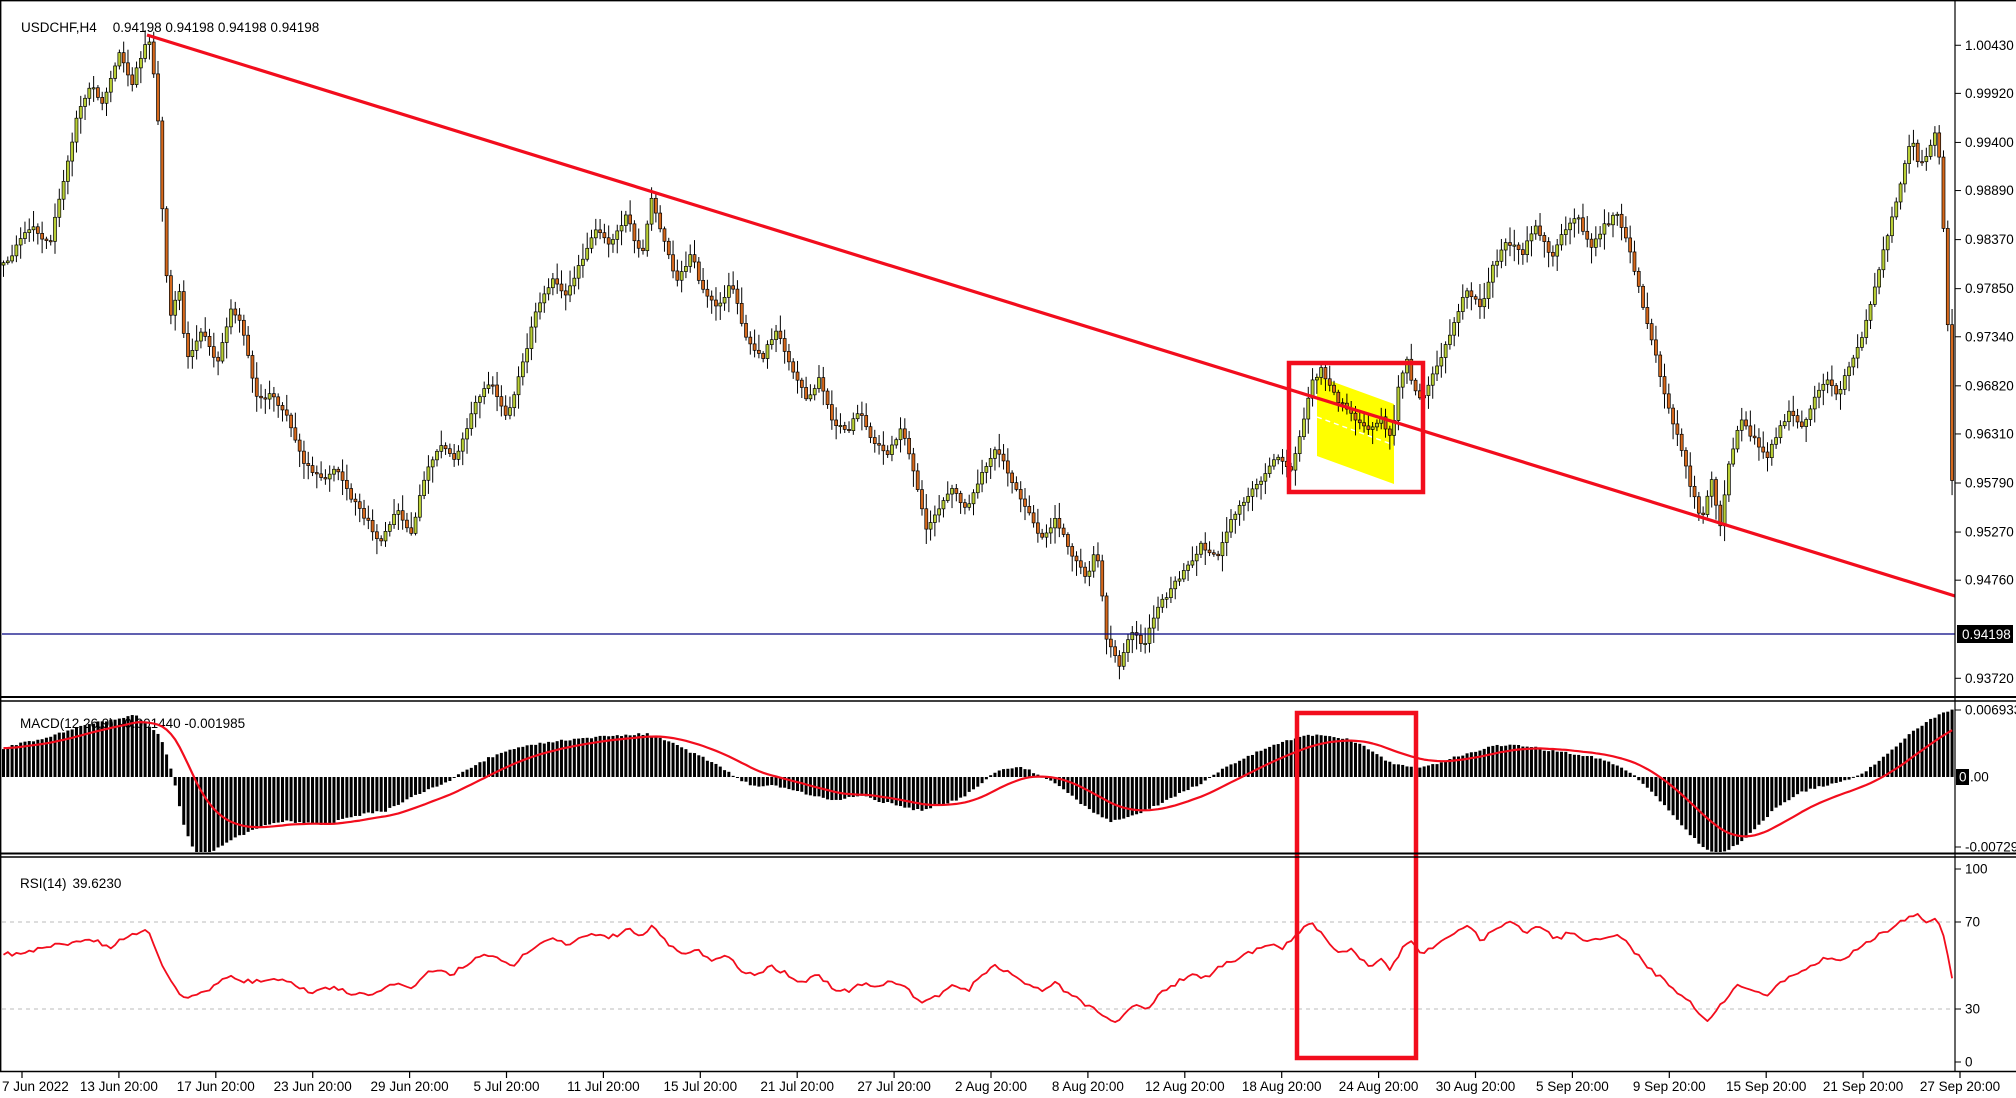 The image size is (2016, 1098). Describe the element at coordinates (506, 1086) in the screenshot. I see `time-axis-label: 5 Jul 20:00` at that location.